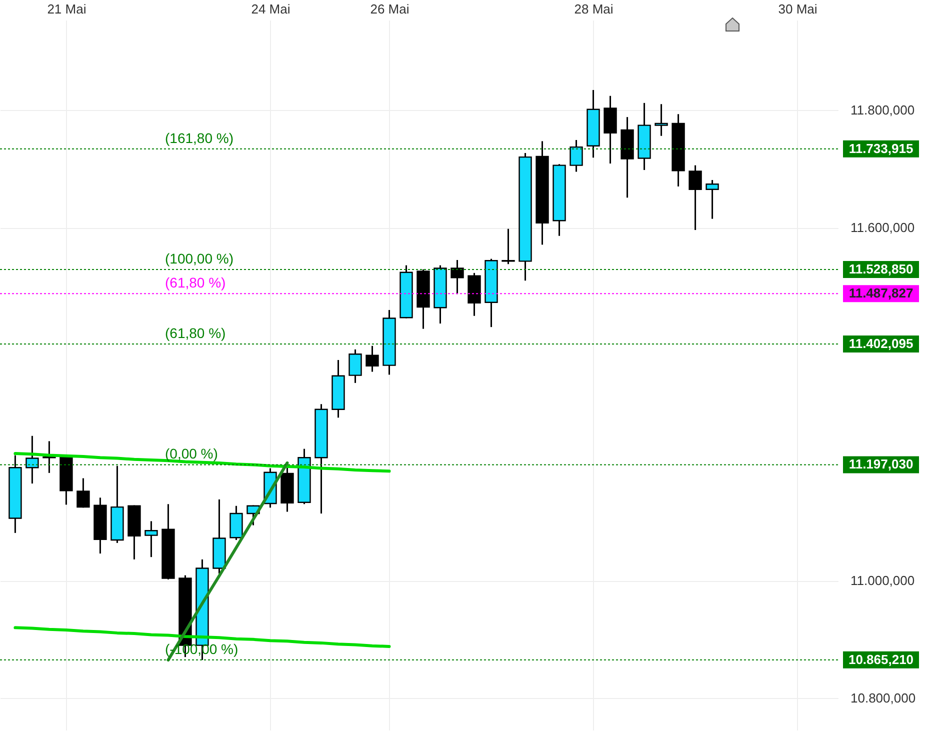 Image resolution: width=929 pixels, height=733 pixels. I want to click on x-tick-label: 21 Mai, so click(66, 9).